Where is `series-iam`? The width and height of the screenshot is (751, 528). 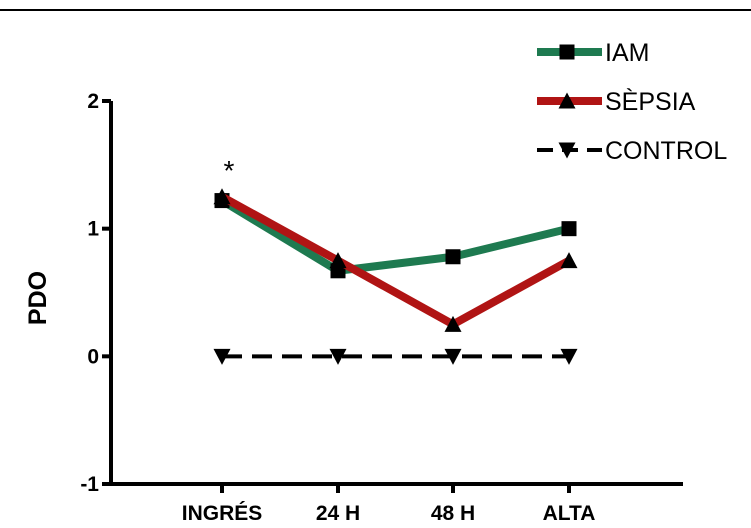 series-iam is located at coordinates (395, 236).